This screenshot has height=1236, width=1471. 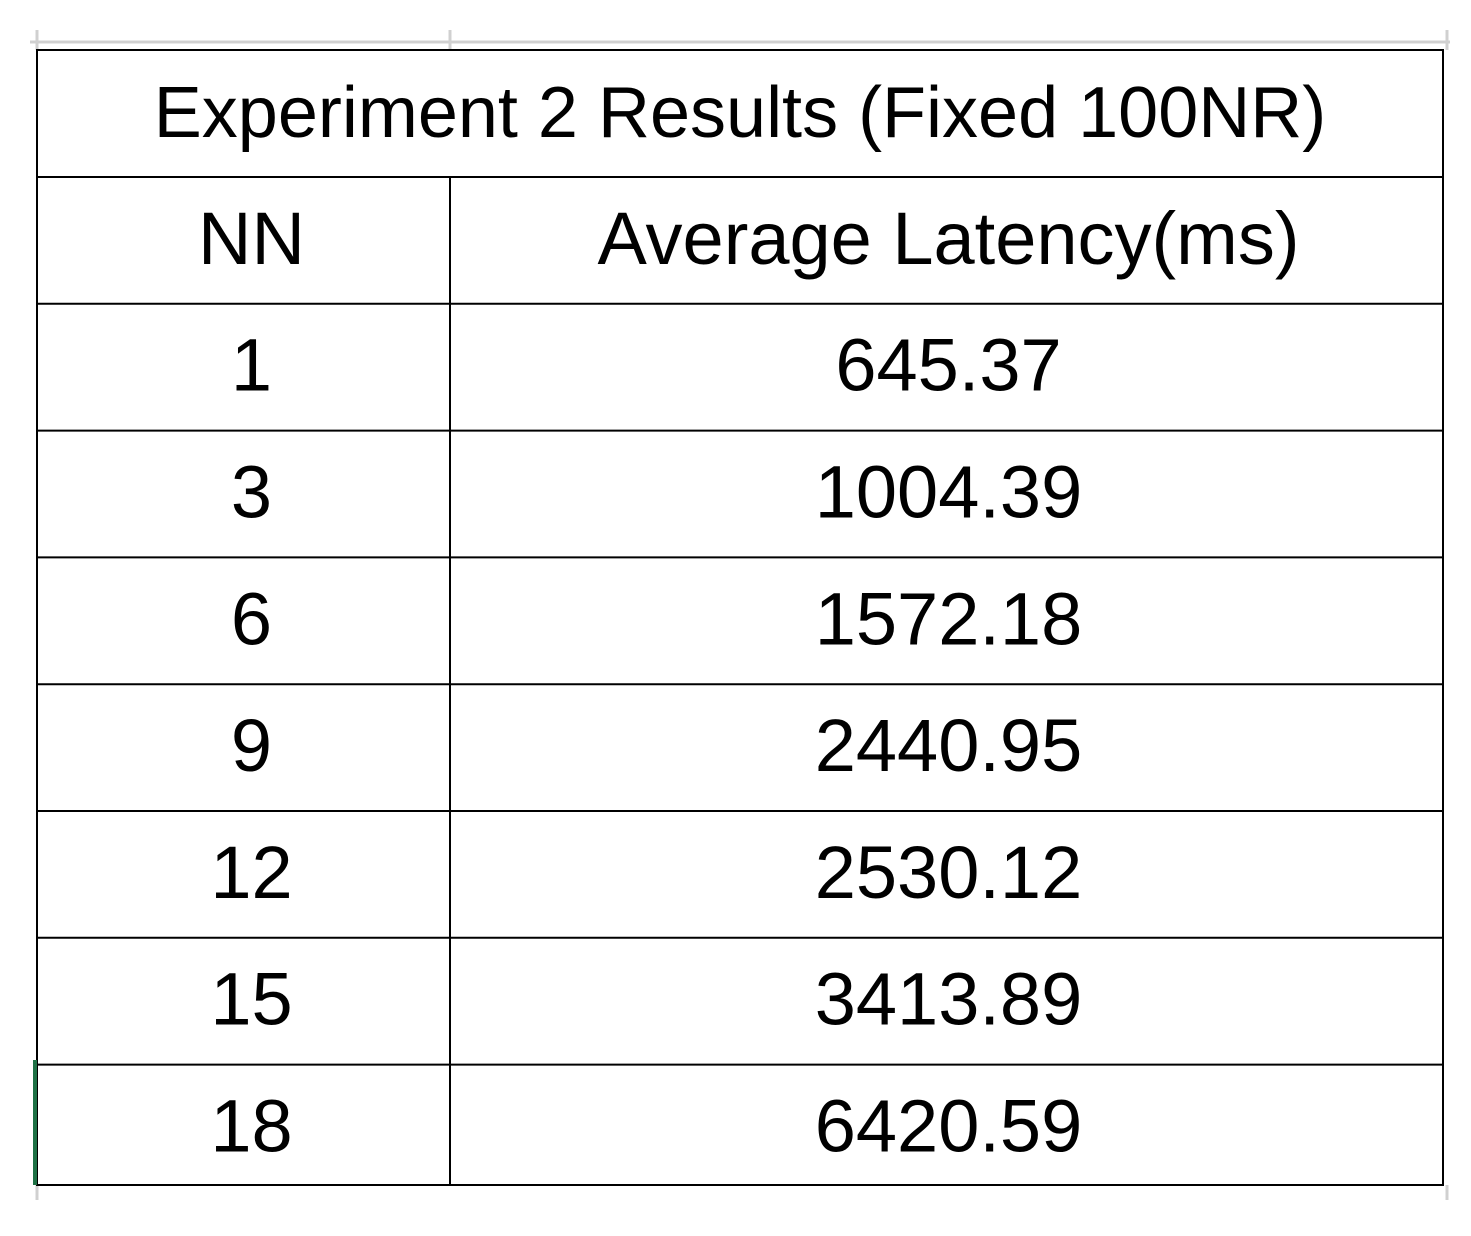 I want to click on selection-marker, so click(x=35, y=1122).